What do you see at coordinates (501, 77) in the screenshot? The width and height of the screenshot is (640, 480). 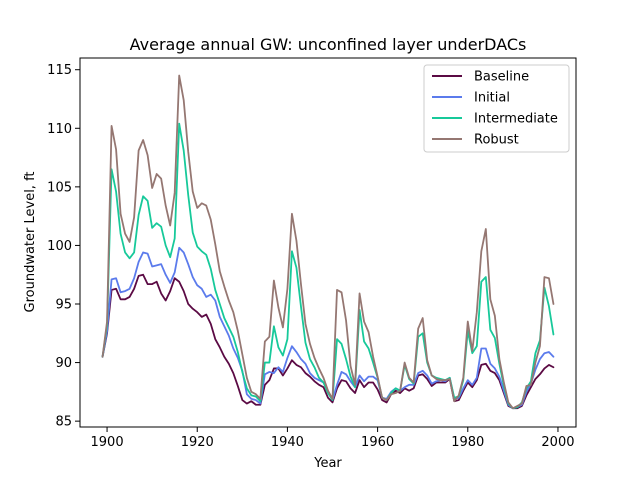 I see `legend-label-baseline: Baseline` at bounding box center [501, 77].